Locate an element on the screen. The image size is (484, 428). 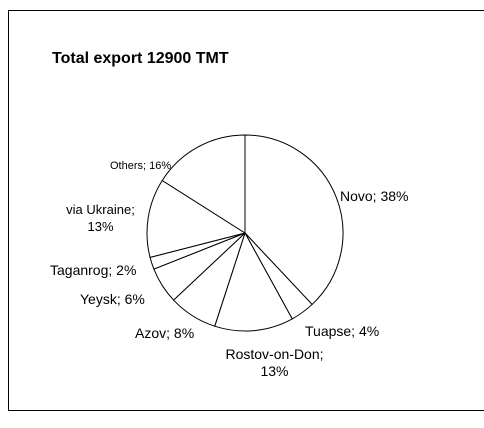
slice-label: Azov; 8% is located at coordinates (165, 333).